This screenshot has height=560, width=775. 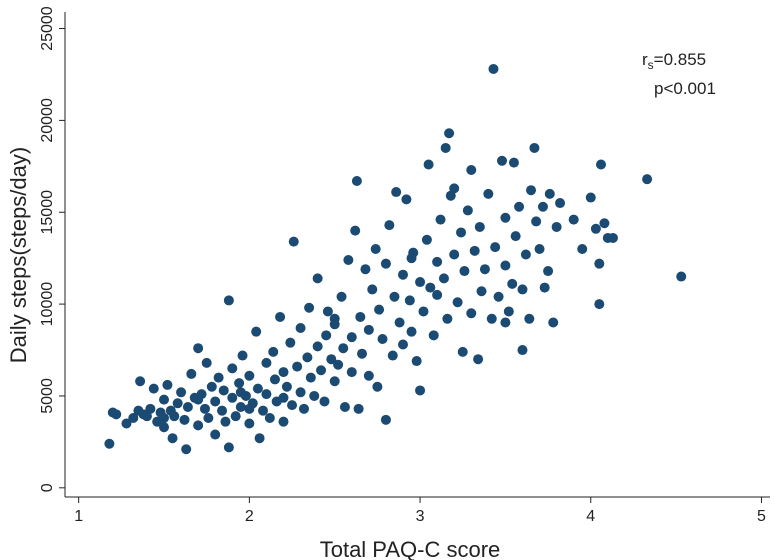 I want to click on y-tick-label: 5000, so click(x=47, y=396).